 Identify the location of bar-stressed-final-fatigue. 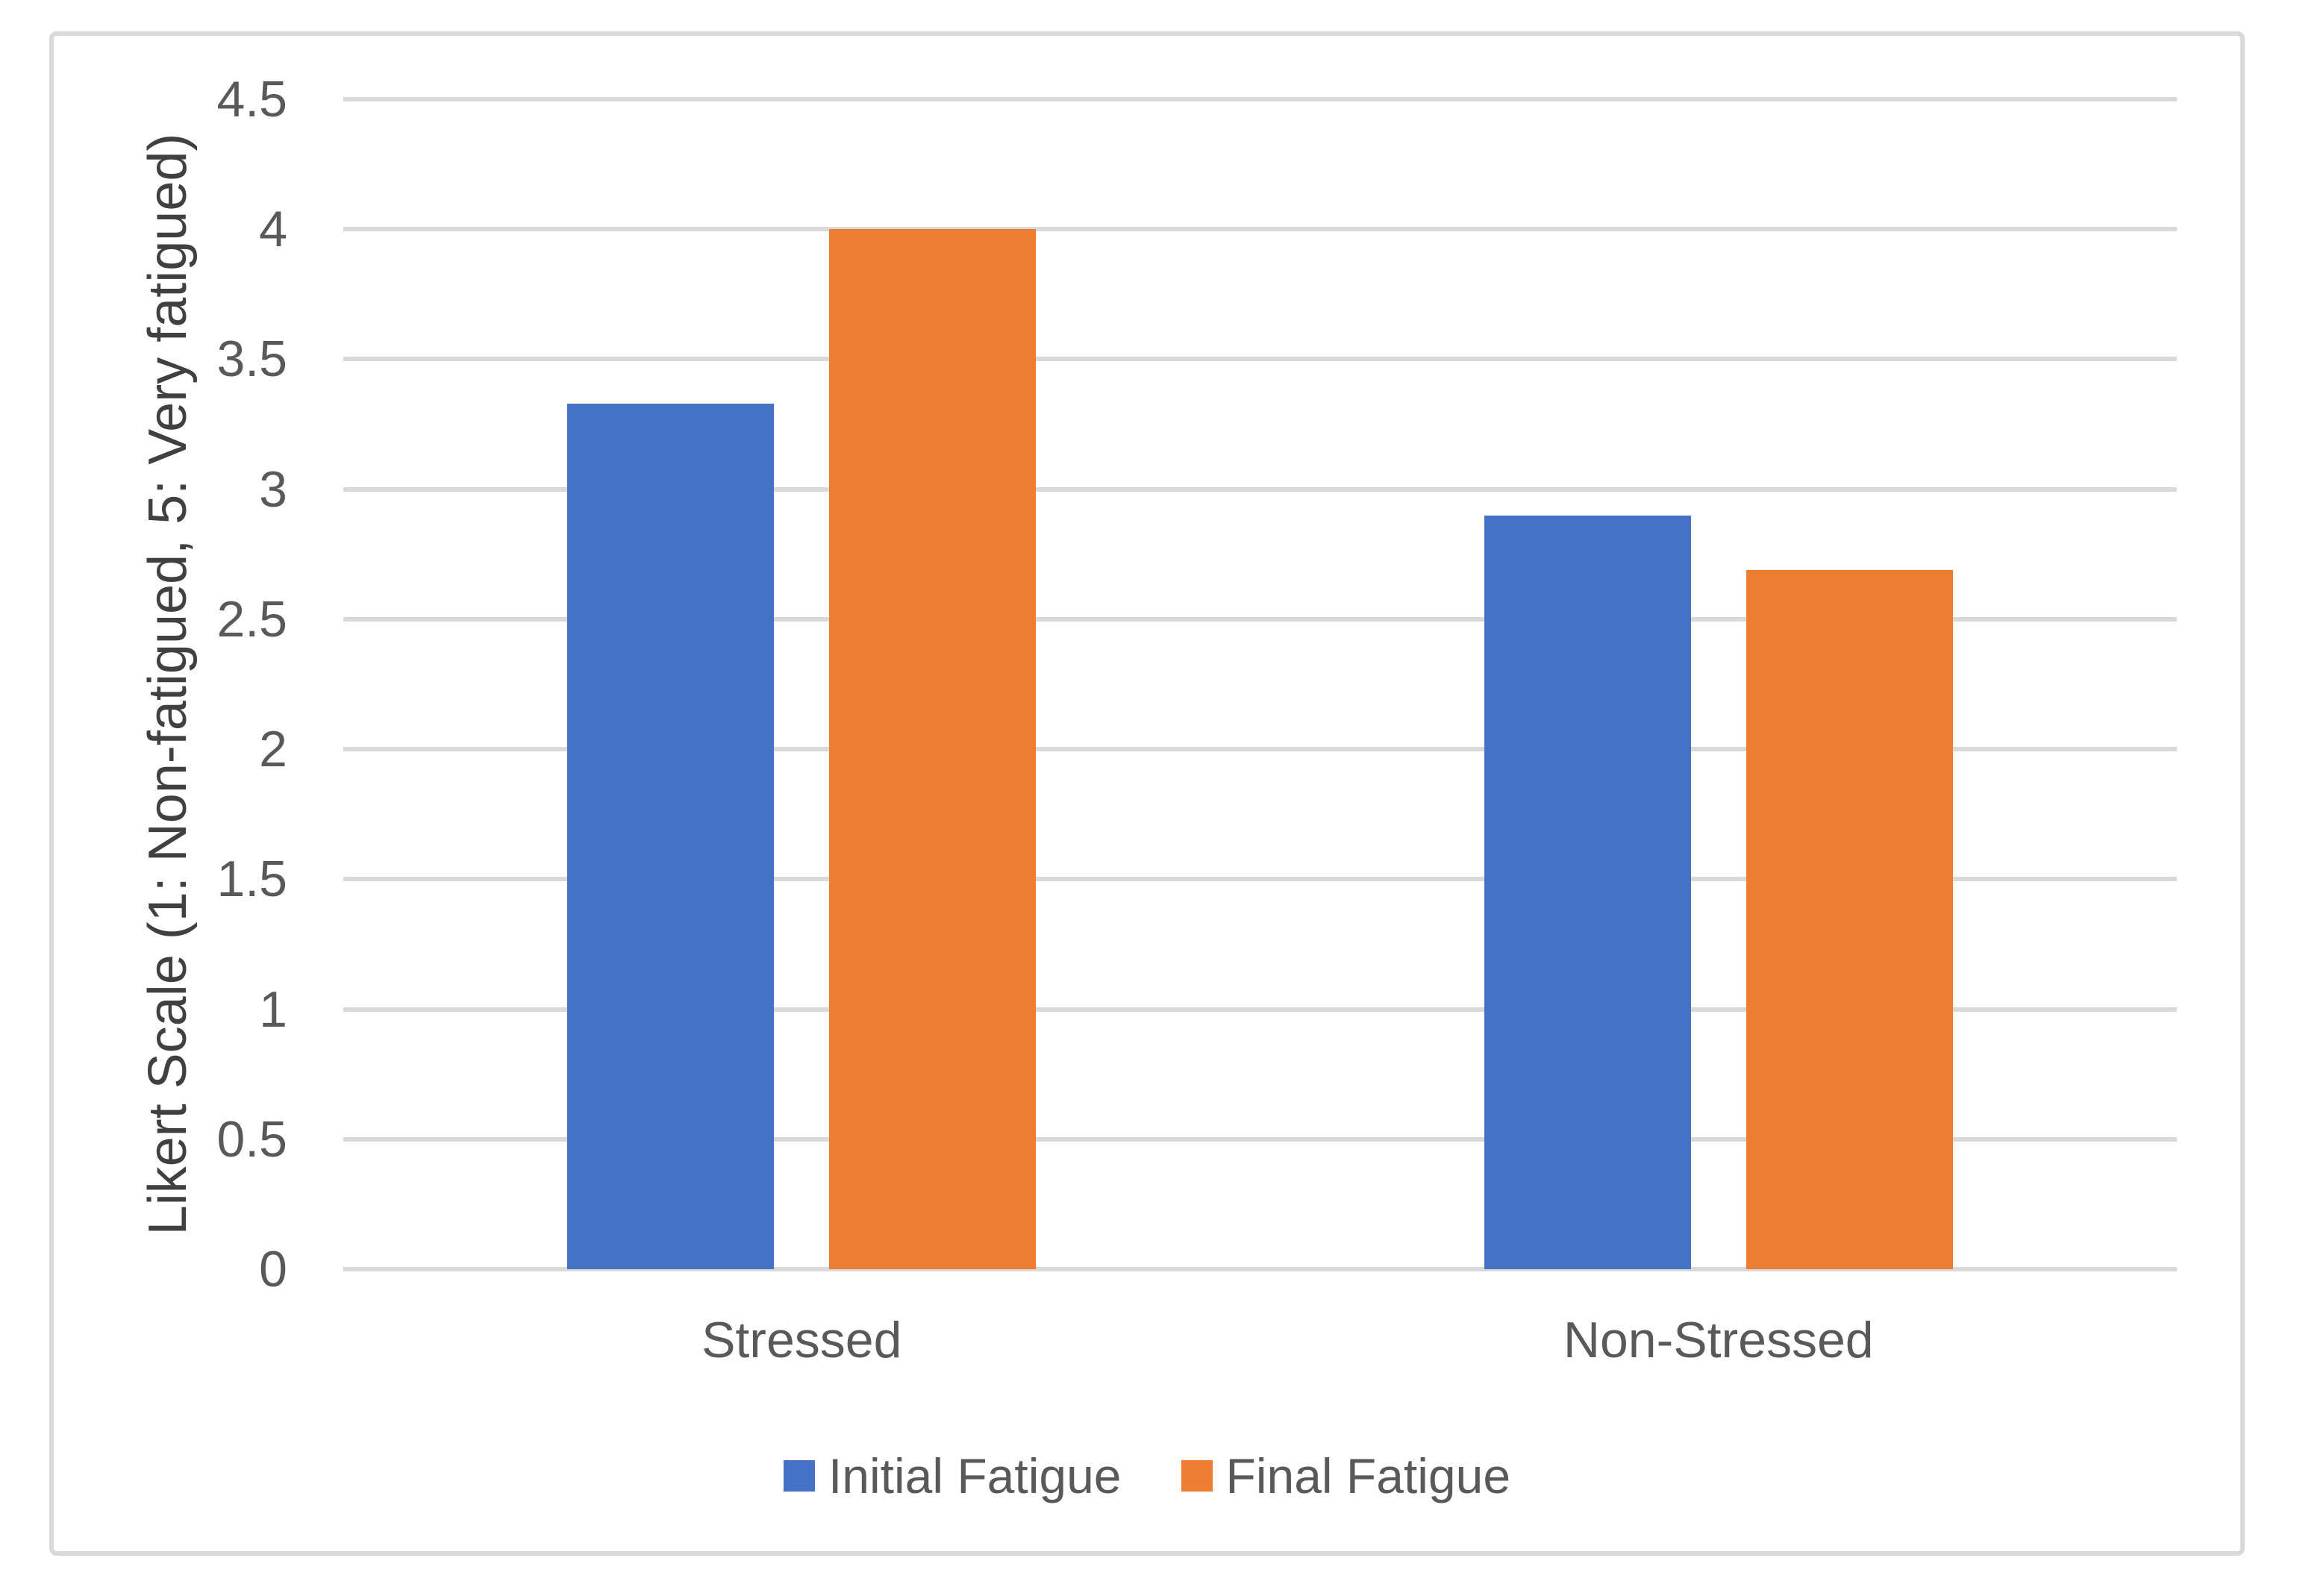
(933, 749).